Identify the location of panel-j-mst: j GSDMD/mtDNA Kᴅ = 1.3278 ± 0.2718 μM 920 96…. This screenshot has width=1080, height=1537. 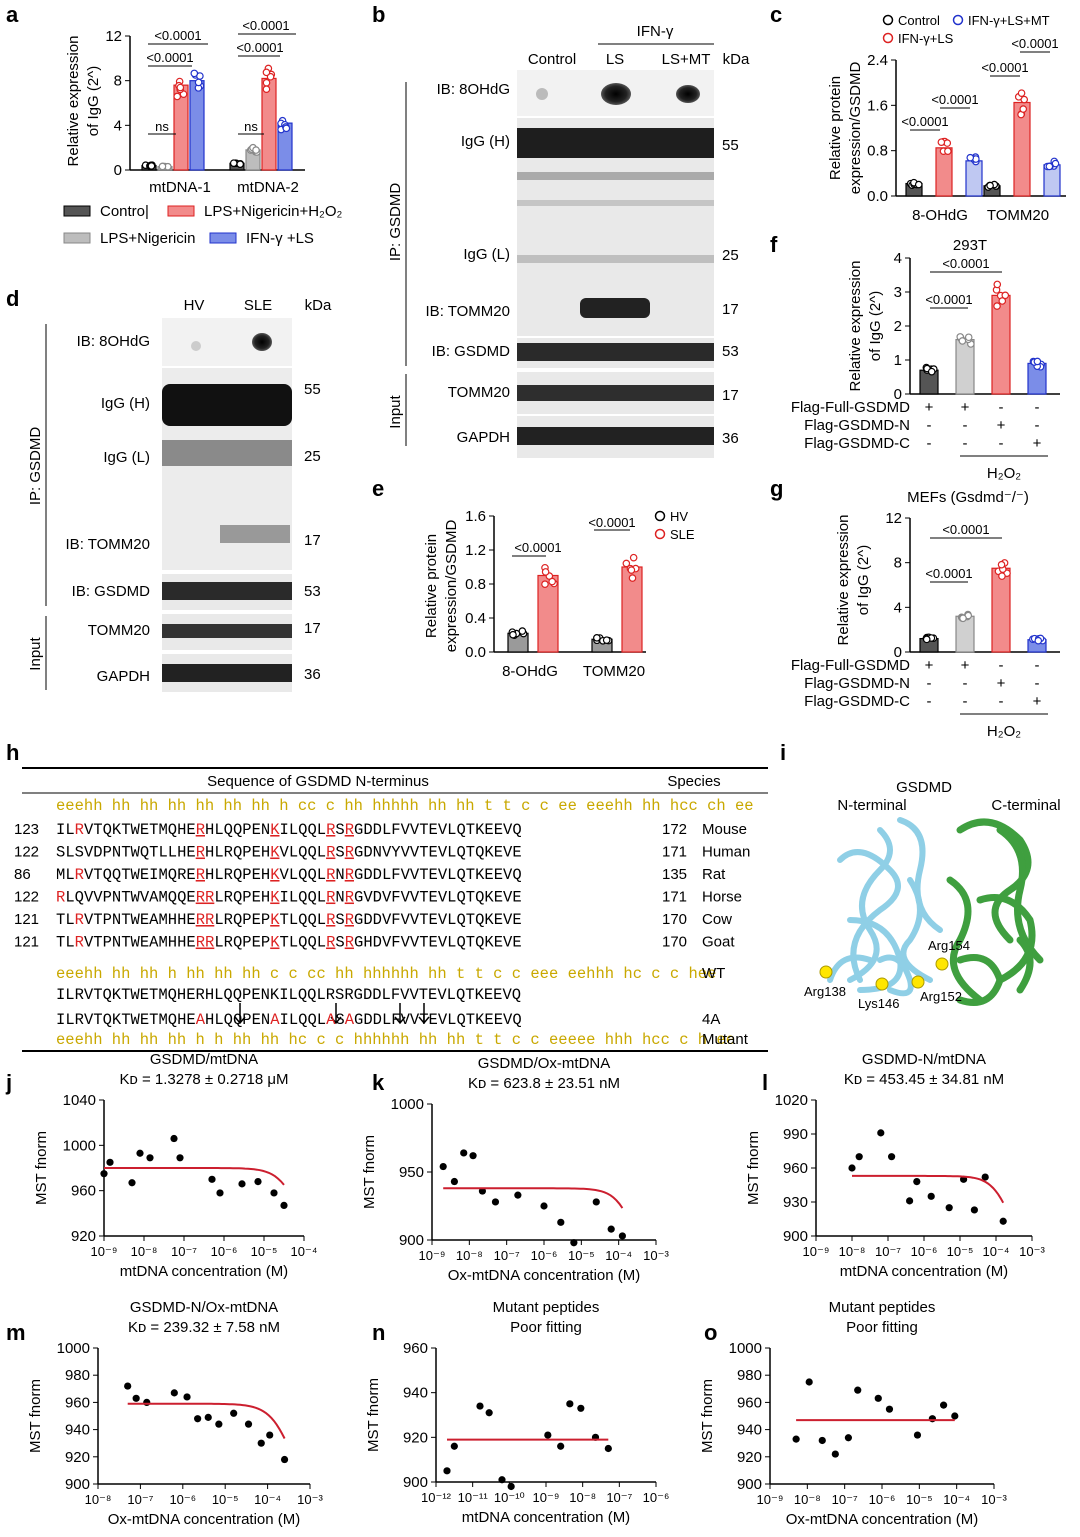
(161, 1165).